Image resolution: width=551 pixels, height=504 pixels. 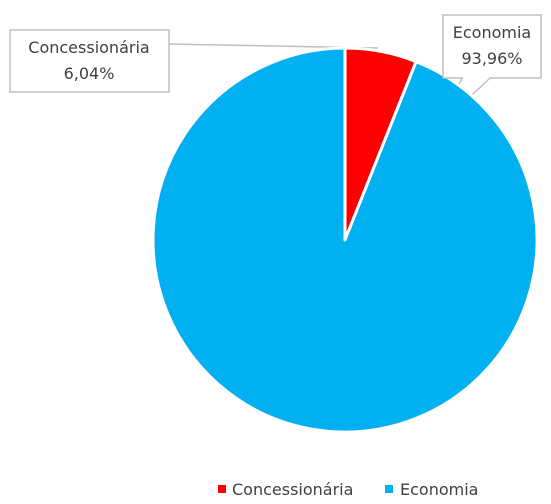 I want to click on data-label-value-concessionaria: 6,04%, so click(x=89, y=73).